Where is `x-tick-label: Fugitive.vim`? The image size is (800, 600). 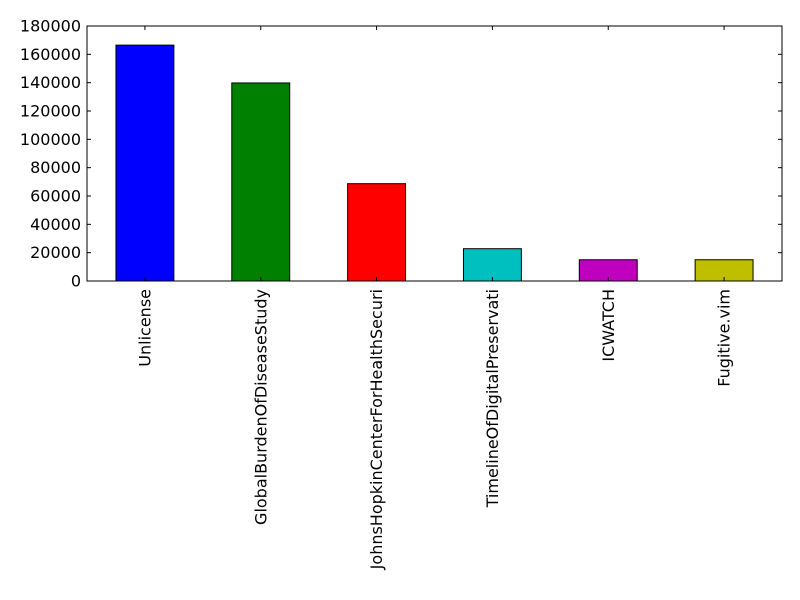 x-tick-label: Fugitive.vim is located at coordinates (724, 338).